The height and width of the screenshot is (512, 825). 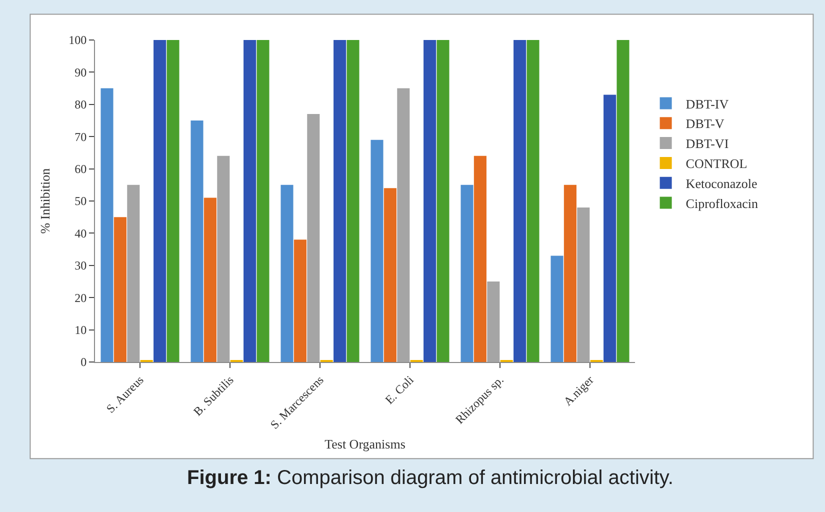 What do you see at coordinates (399, 389) in the screenshot?
I see `x-tick-label: E. Coli` at bounding box center [399, 389].